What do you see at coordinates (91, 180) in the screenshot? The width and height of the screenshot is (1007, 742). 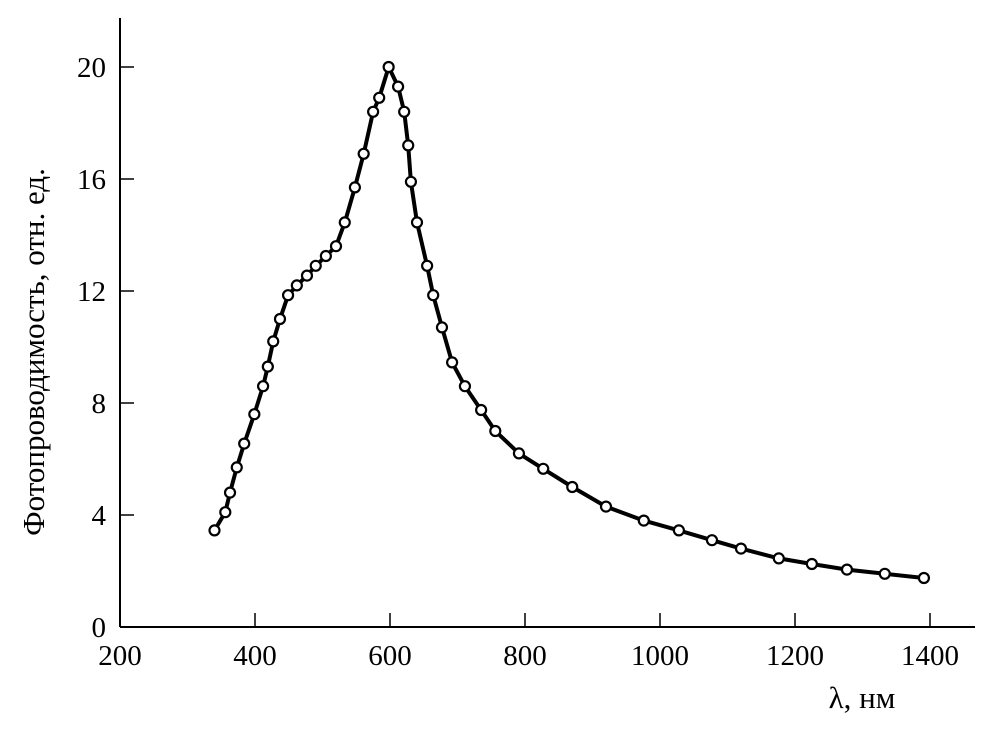 I see `y-tick-label: 16` at bounding box center [91, 180].